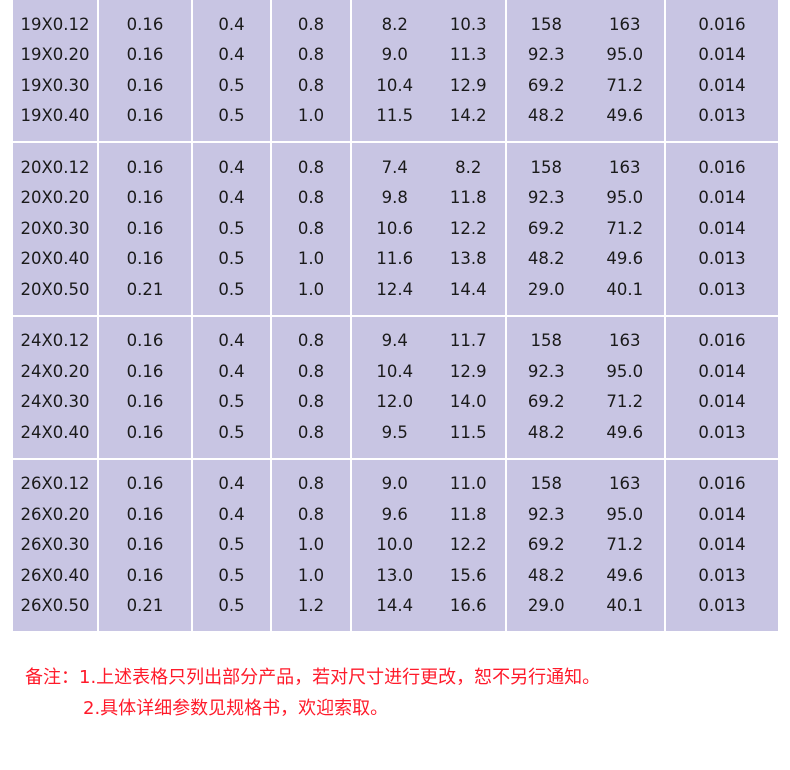  What do you see at coordinates (428, 484) in the screenshot?
I see `table-cell: 9.0 11.0` at bounding box center [428, 484].